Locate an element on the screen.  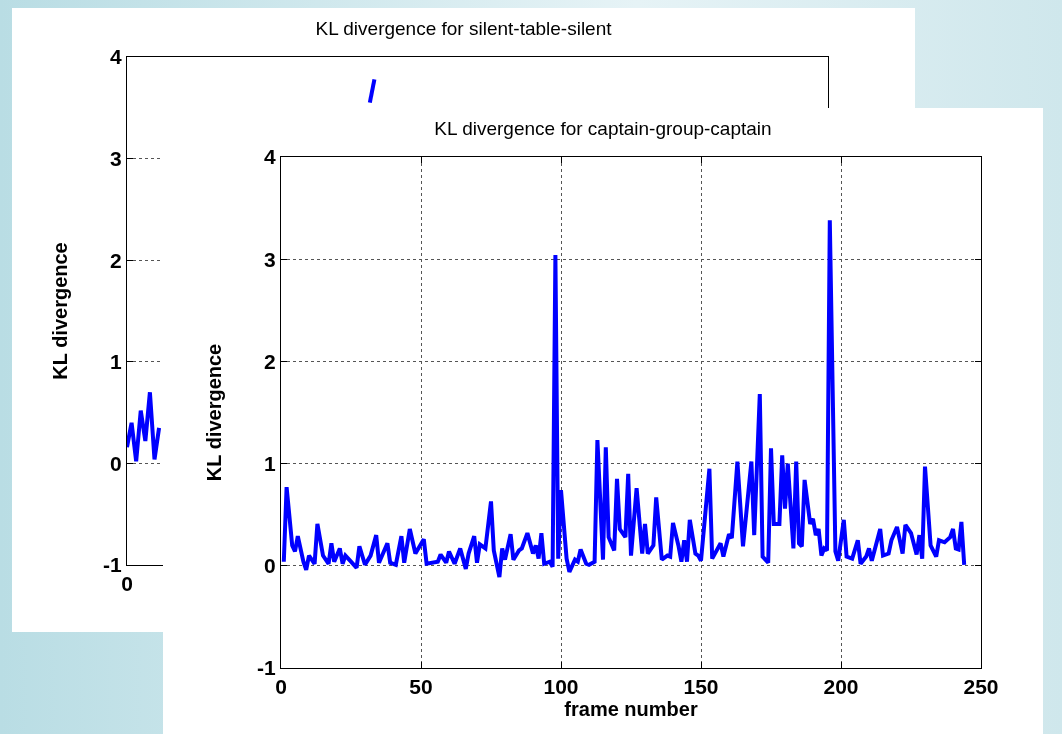
x-tick-label: 200 is located at coordinates (841, 687).